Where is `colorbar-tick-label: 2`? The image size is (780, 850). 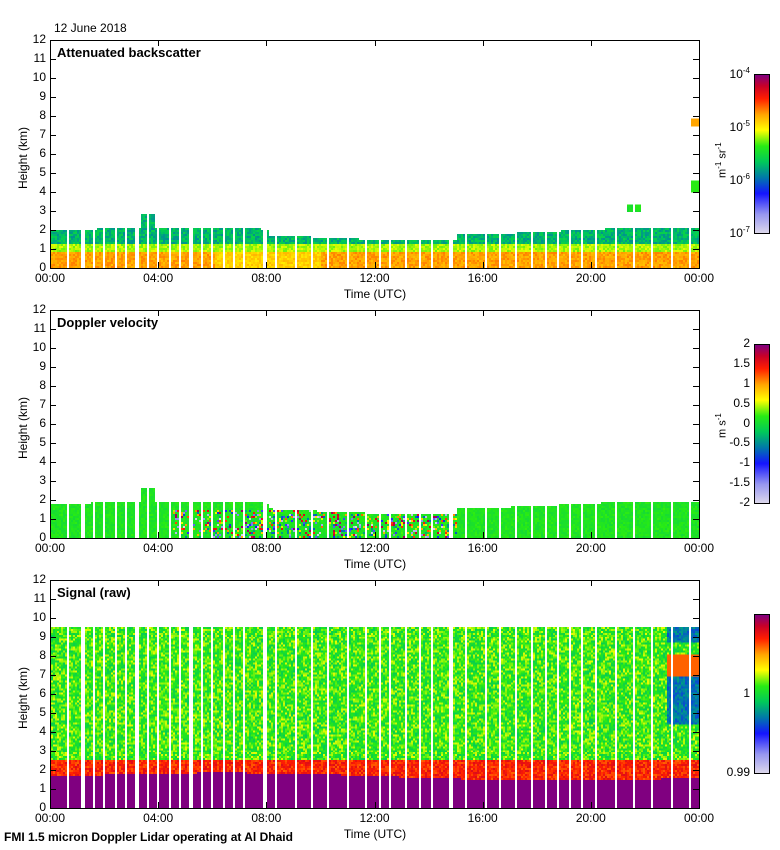 colorbar-tick-label: 2 is located at coordinates (746, 343).